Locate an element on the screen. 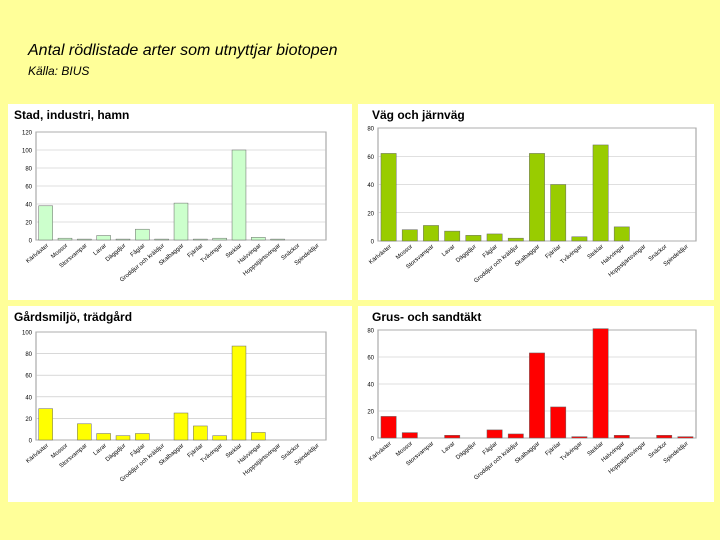 Image resolution: width=720 pixels, height=540 pixels. chart-title: Stad, industri, hamn is located at coordinates (71, 115).